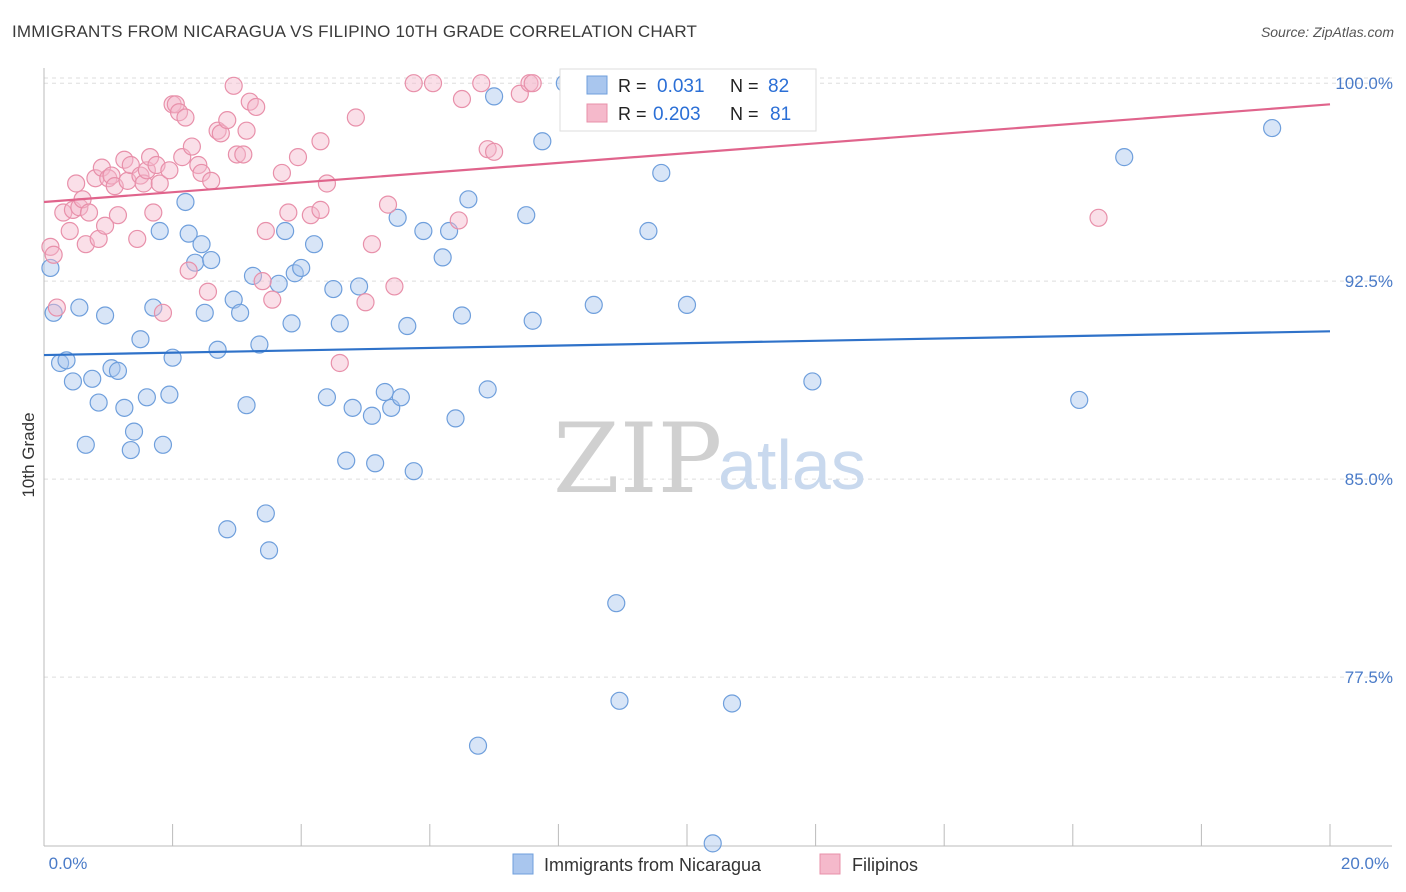 Image resolution: width=1406 pixels, height=892 pixels. I want to click on legend-r-value-1: 0.031, so click(681, 86).